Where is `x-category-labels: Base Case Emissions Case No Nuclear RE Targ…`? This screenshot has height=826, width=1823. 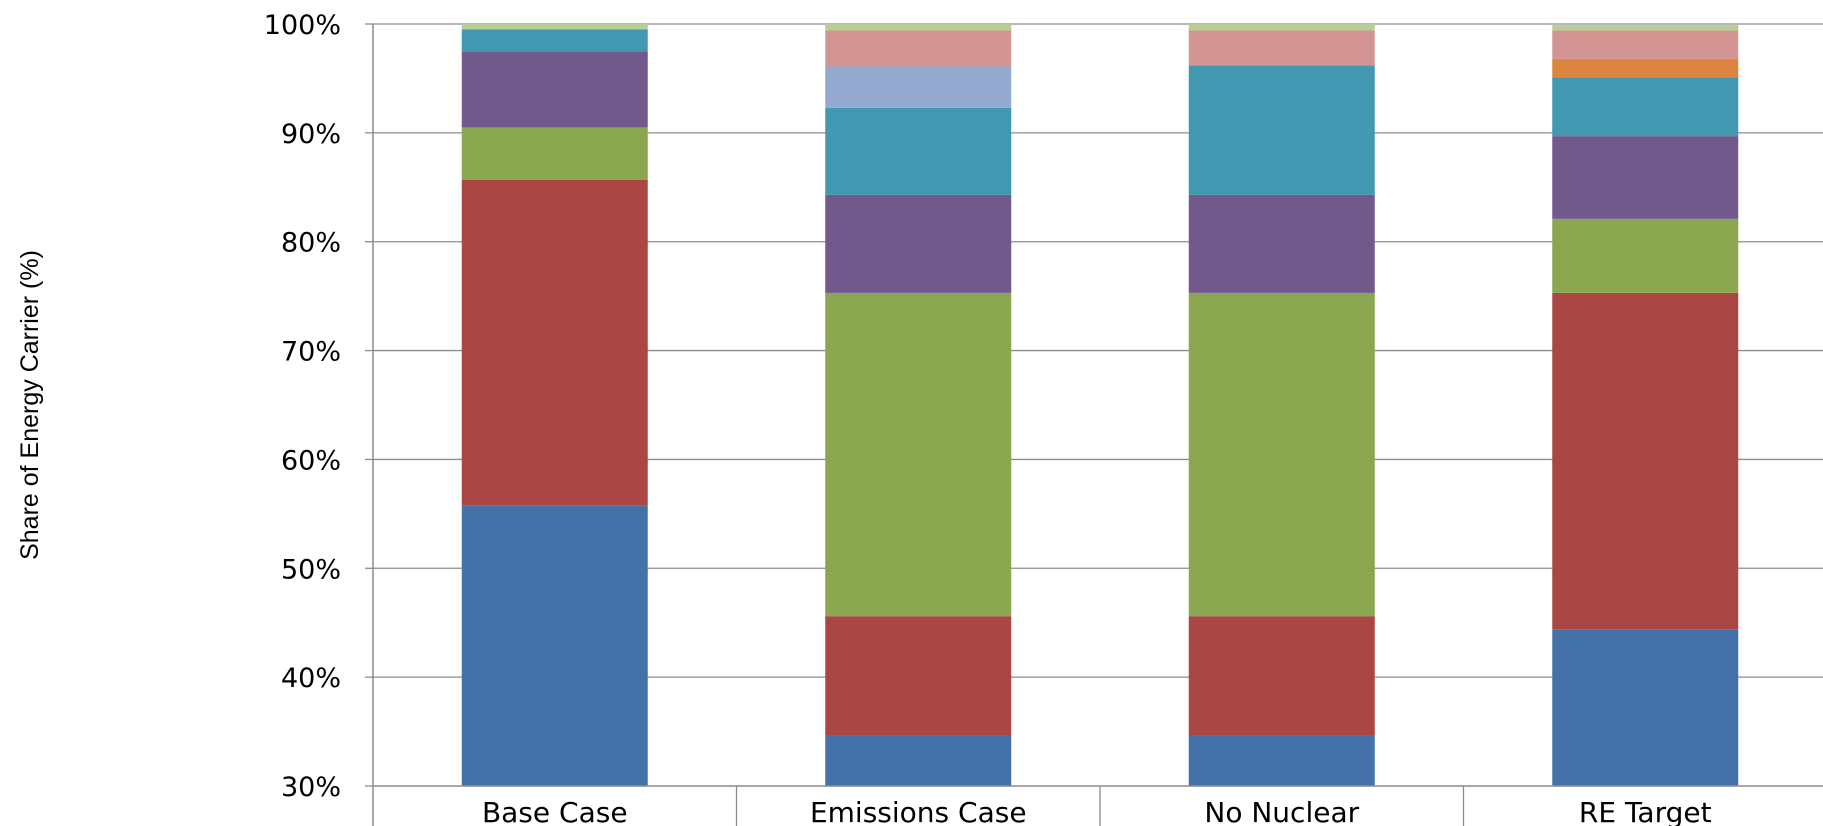 x-category-labels: Base Case Emissions Case No Nuclear RE Targ… is located at coordinates (1097, 811).